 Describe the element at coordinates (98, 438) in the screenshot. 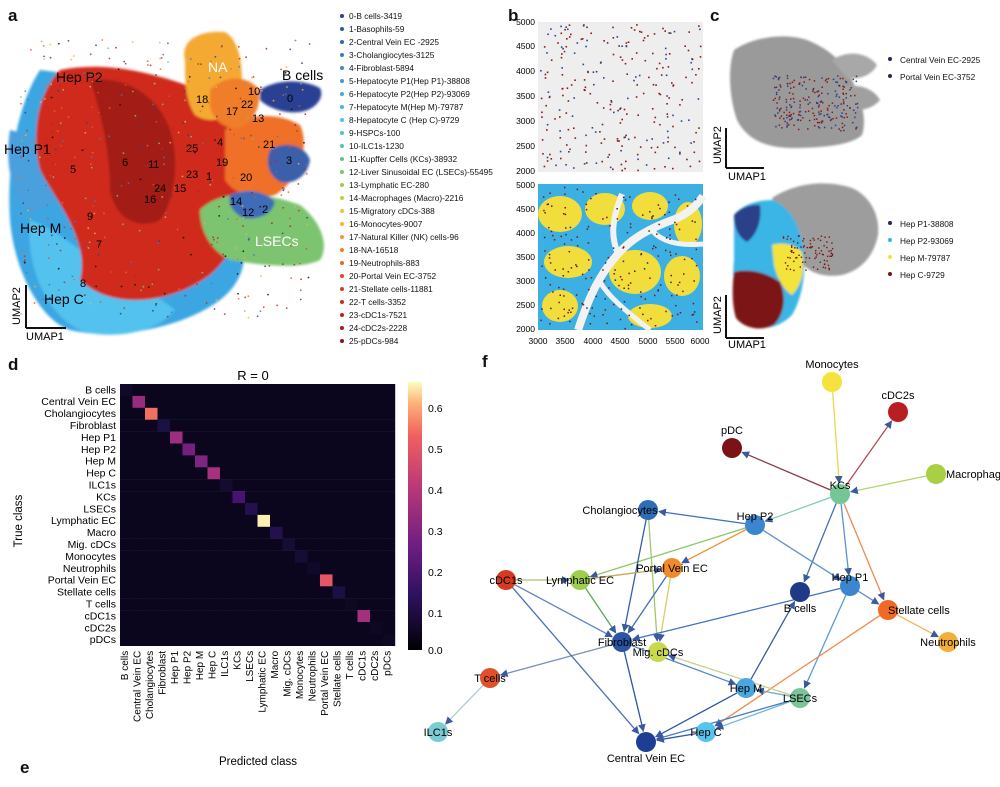

I see `heatmap-row-label: Hep P1` at that location.